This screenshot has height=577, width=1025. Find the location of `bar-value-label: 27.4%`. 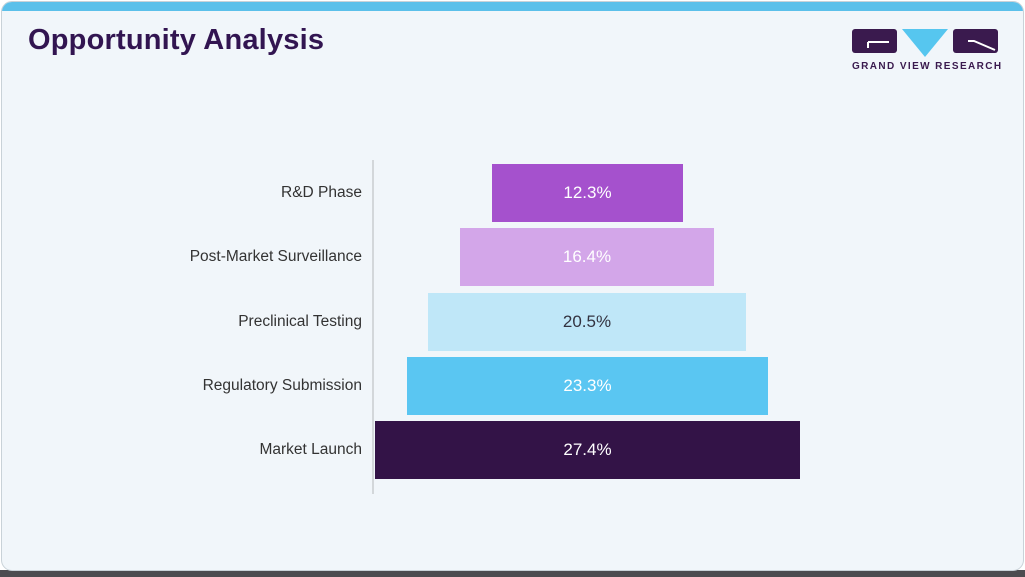

bar-value-label: 27.4% is located at coordinates (587, 449).